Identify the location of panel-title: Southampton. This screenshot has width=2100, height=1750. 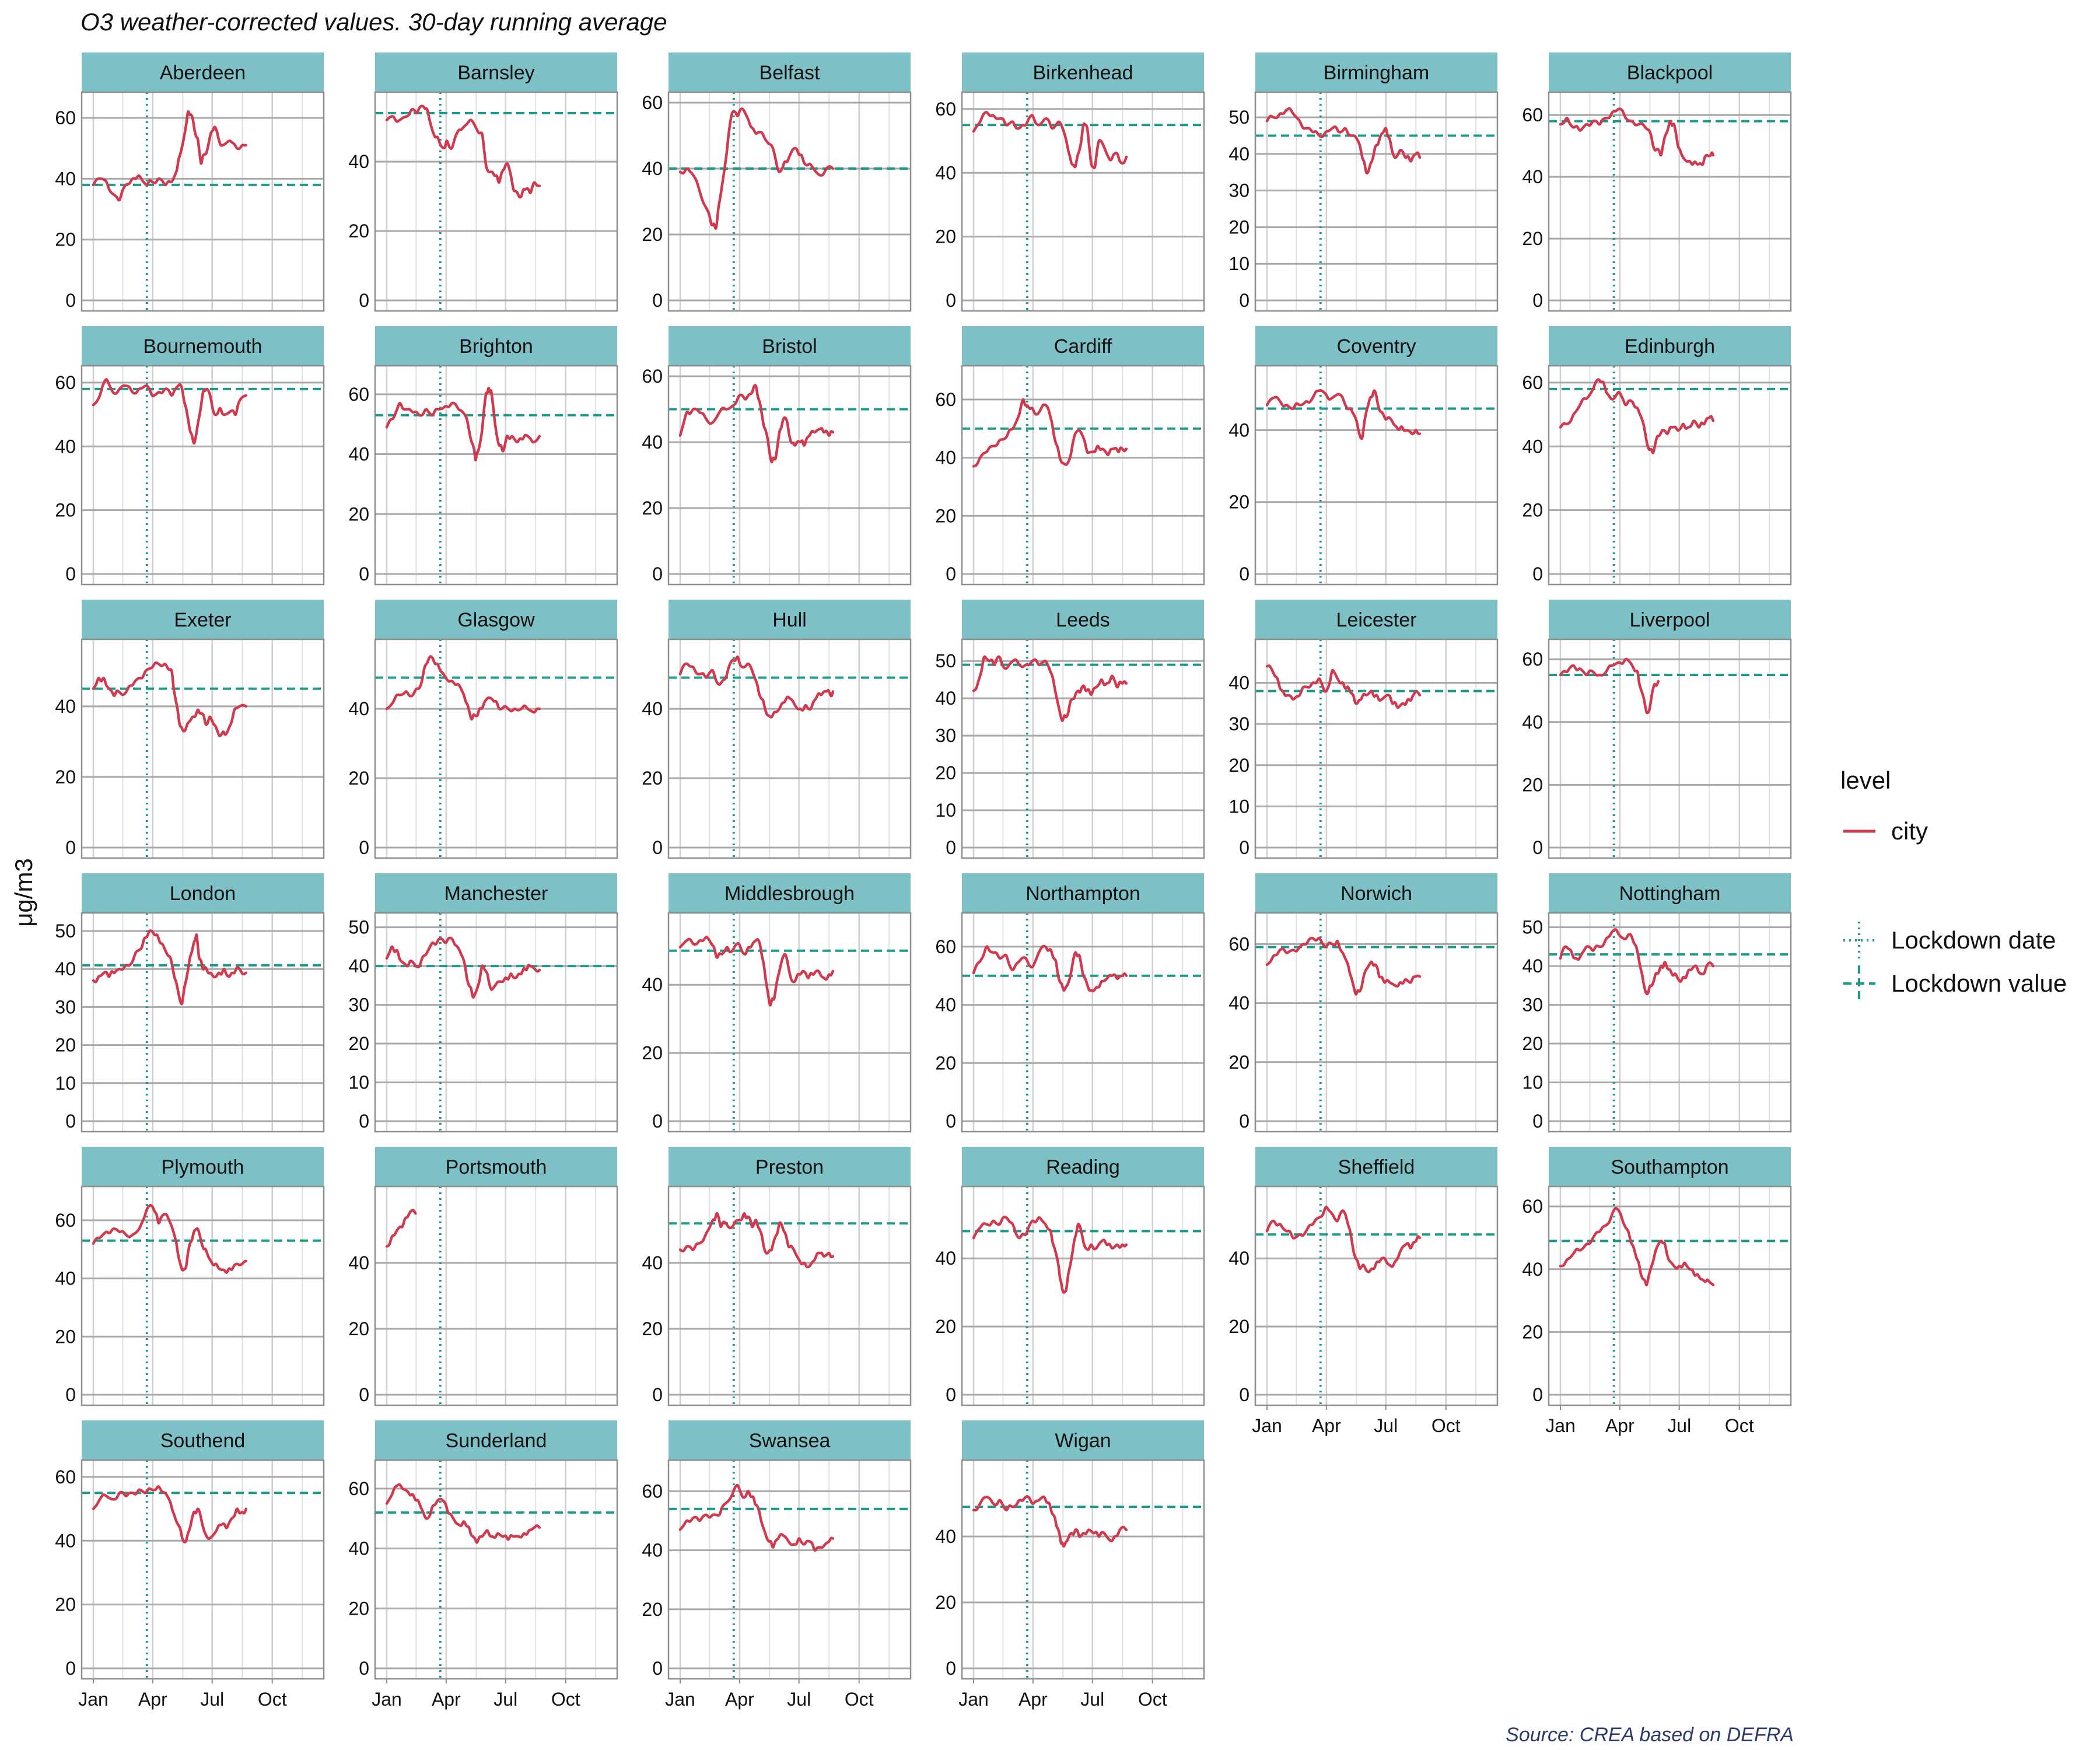
(1669, 1167).